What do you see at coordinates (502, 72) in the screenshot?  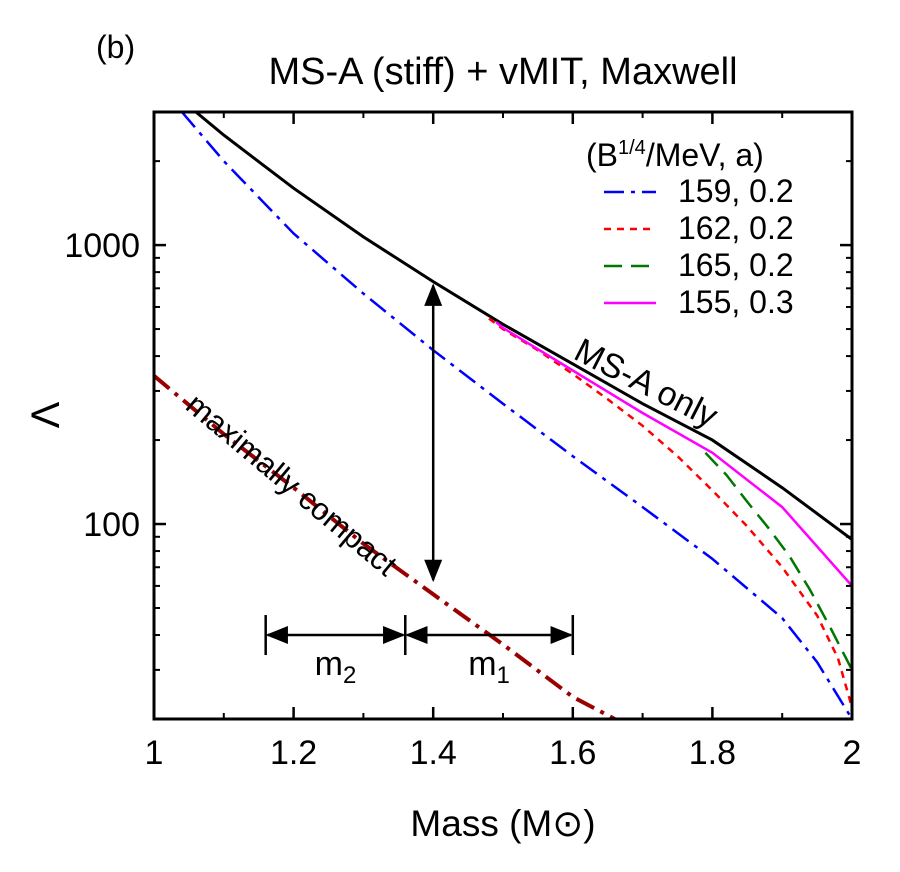 I see `chart-title: MS-A (stiff) + vMIT, Maxwell` at bounding box center [502, 72].